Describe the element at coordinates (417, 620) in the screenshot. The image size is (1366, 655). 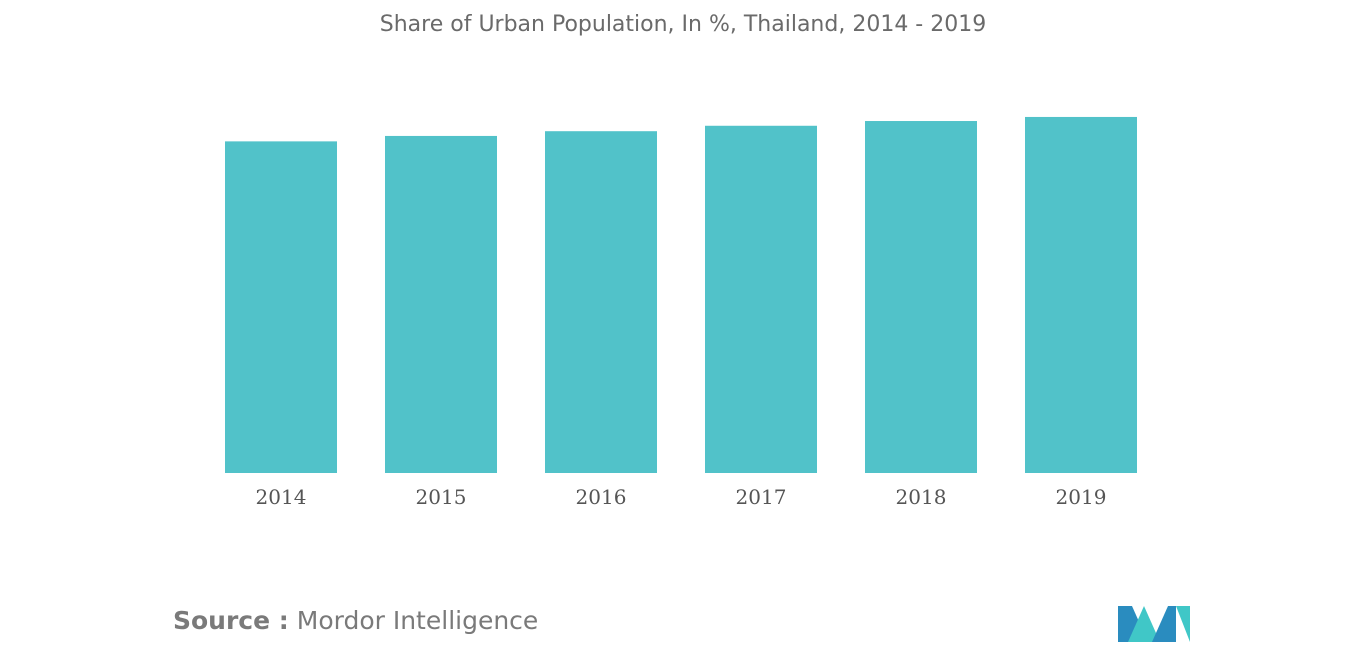
I see `source-name: Mordor Intelligence` at that location.